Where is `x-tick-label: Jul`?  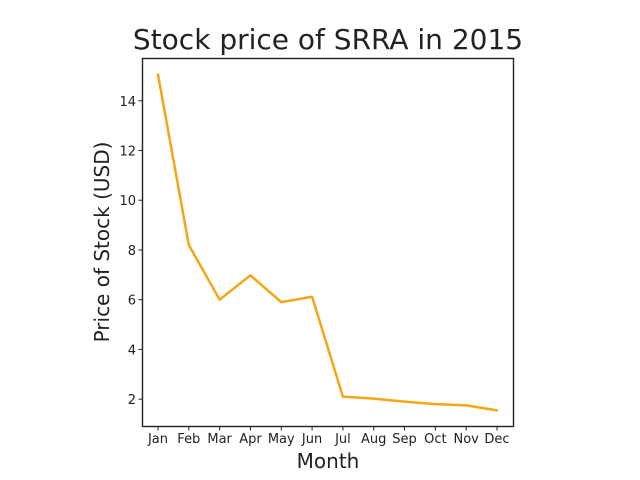 x-tick-label: Jul is located at coordinates (342, 439).